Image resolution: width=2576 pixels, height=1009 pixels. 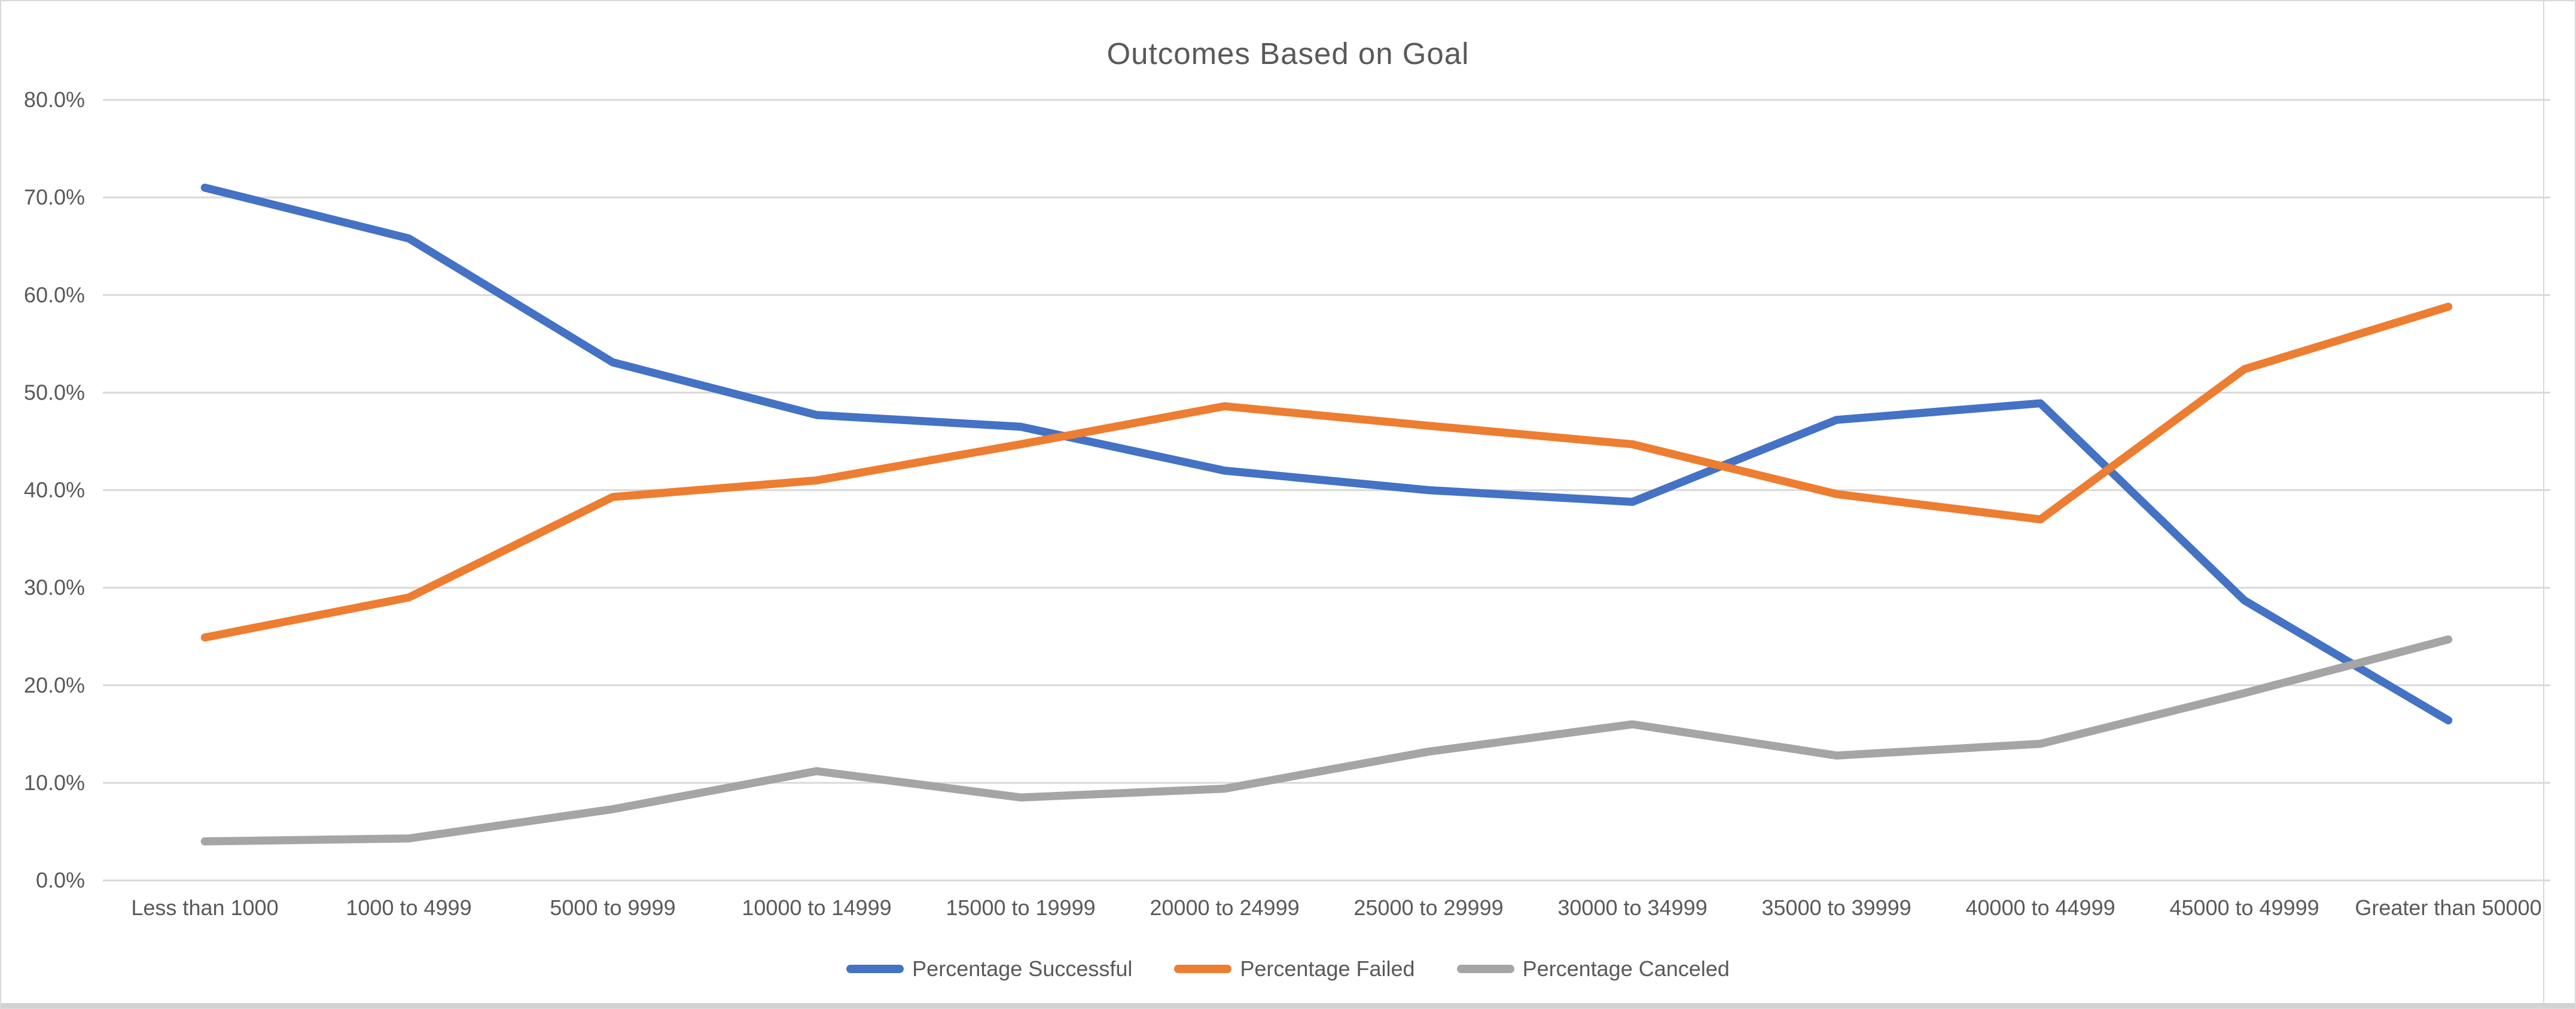 What do you see at coordinates (1632, 907) in the screenshot?
I see `x-axis-category-label: 30000 to 34999` at bounding box center [1632, 907].